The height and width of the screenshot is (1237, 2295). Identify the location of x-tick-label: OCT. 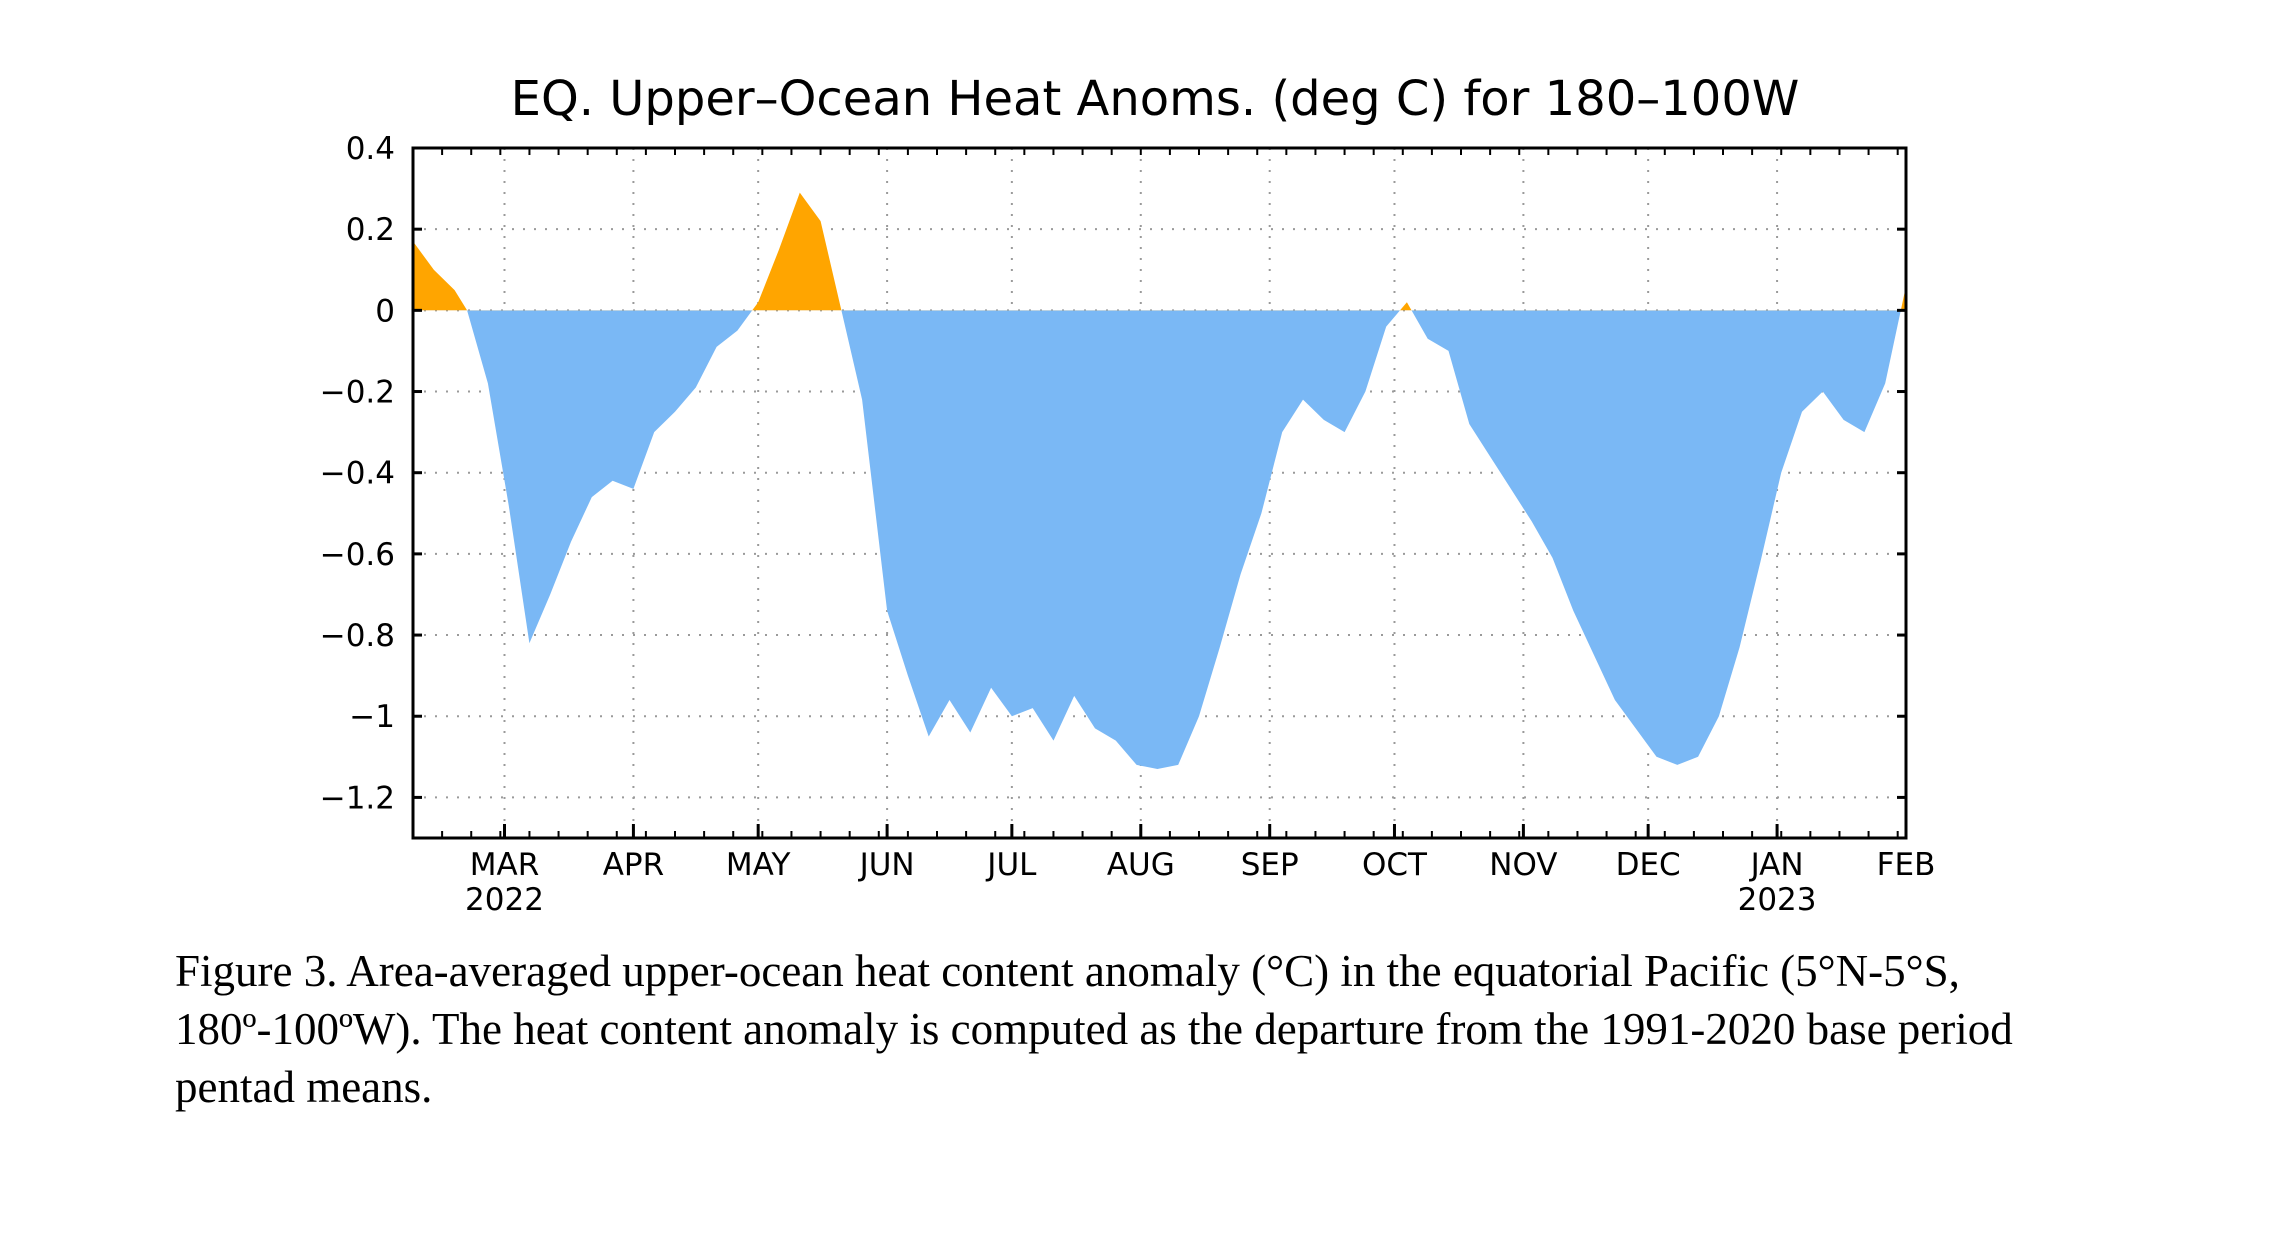
(1395, 865).